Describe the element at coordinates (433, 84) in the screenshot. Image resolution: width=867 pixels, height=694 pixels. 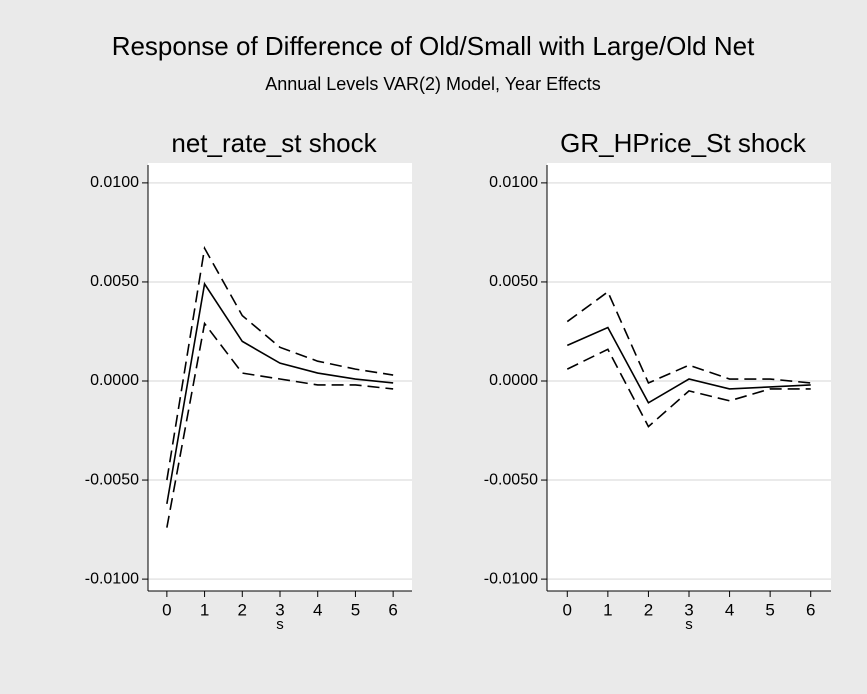
I see `figure-subtitle: Annual Levels VAR(2) Model, Year Effects` at that location.